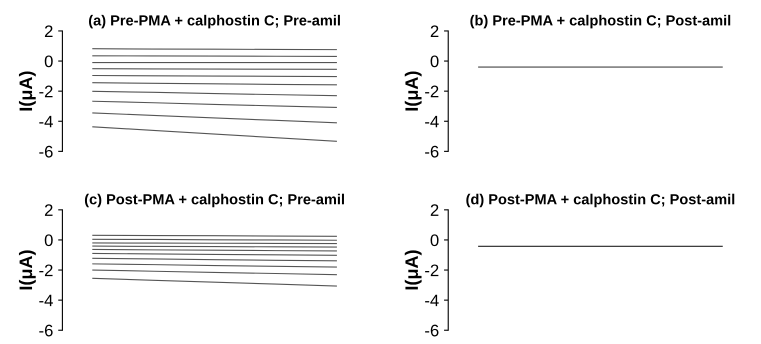 The height and width of the screenshot is (344, 761). What do you see at coordinates (600, 201) in the screenshot?
I see `chart-title: (d) Post-PMA + calphostin C; Post-amil` at bounding box center [600, 201].